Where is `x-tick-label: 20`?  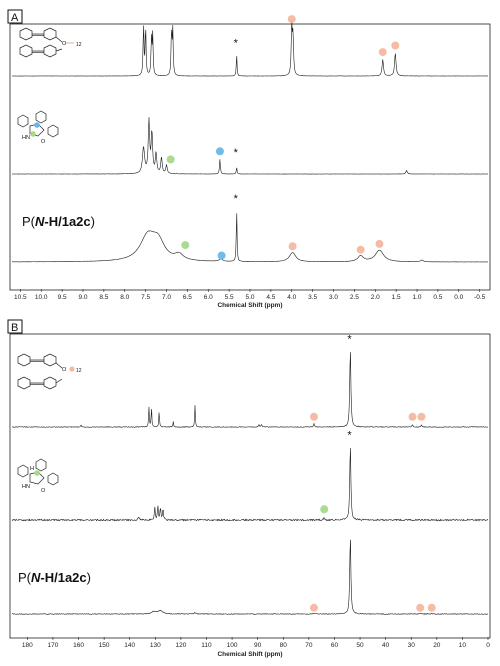 x-tick-label: 20 is located at coordinates (437, 645).